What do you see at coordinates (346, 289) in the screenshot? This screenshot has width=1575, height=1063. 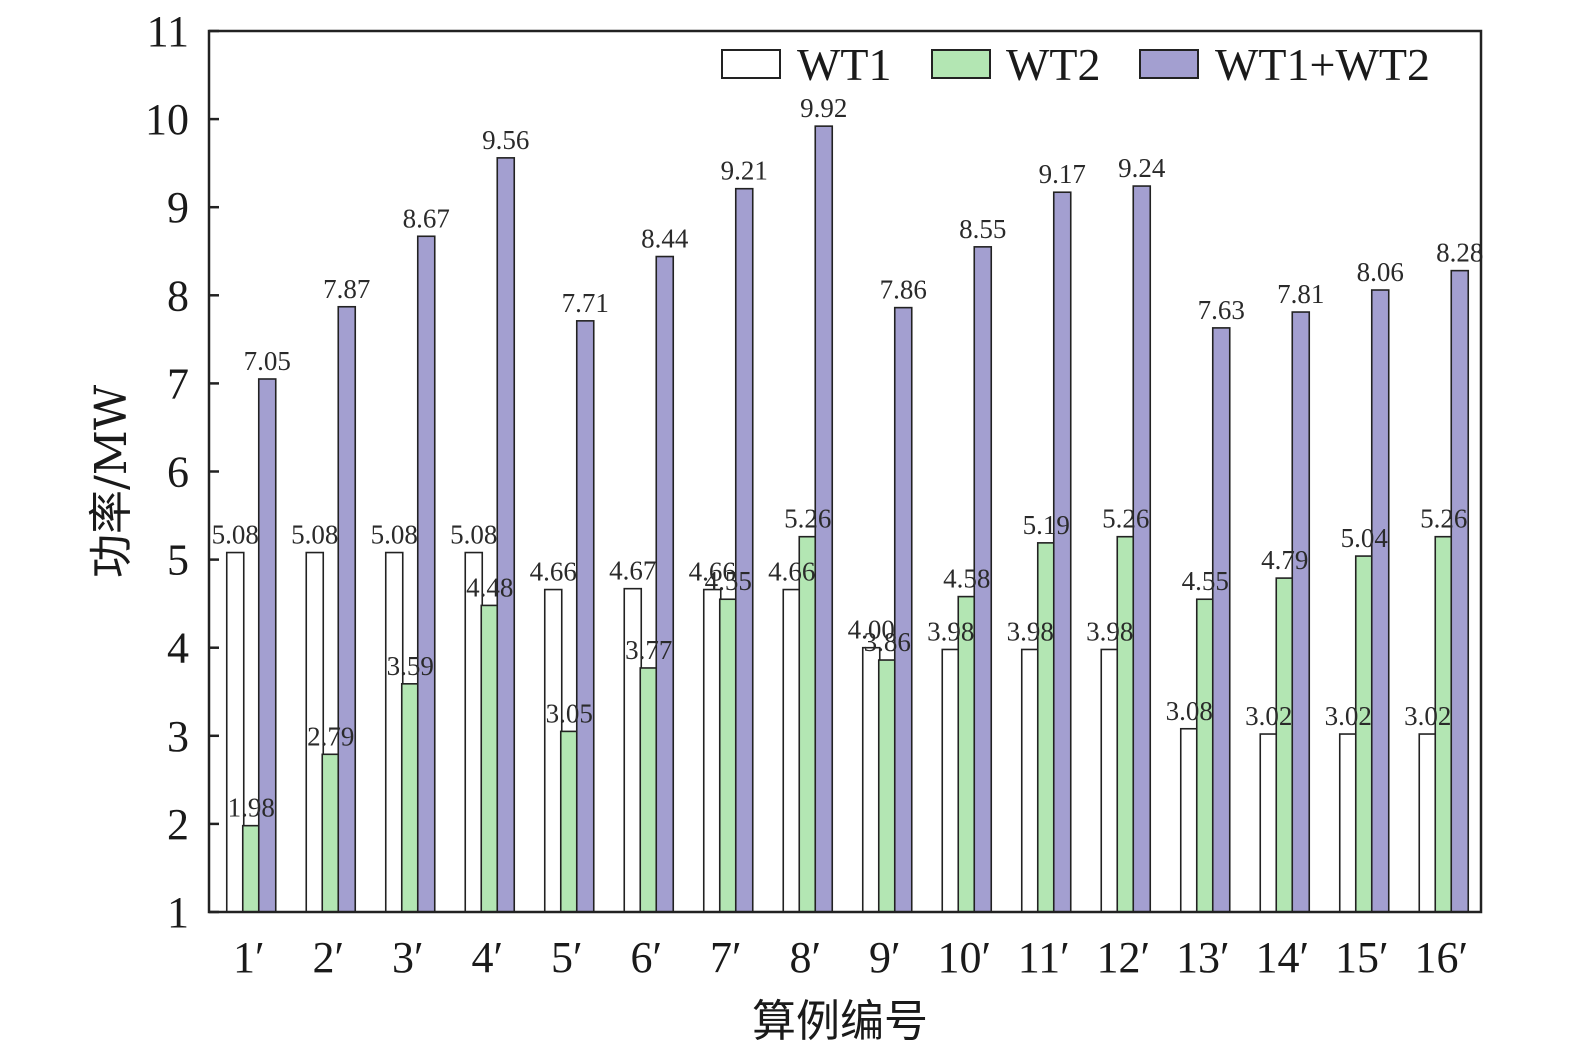 I see `data-label: 7.87` at bounding box center [346, 289].